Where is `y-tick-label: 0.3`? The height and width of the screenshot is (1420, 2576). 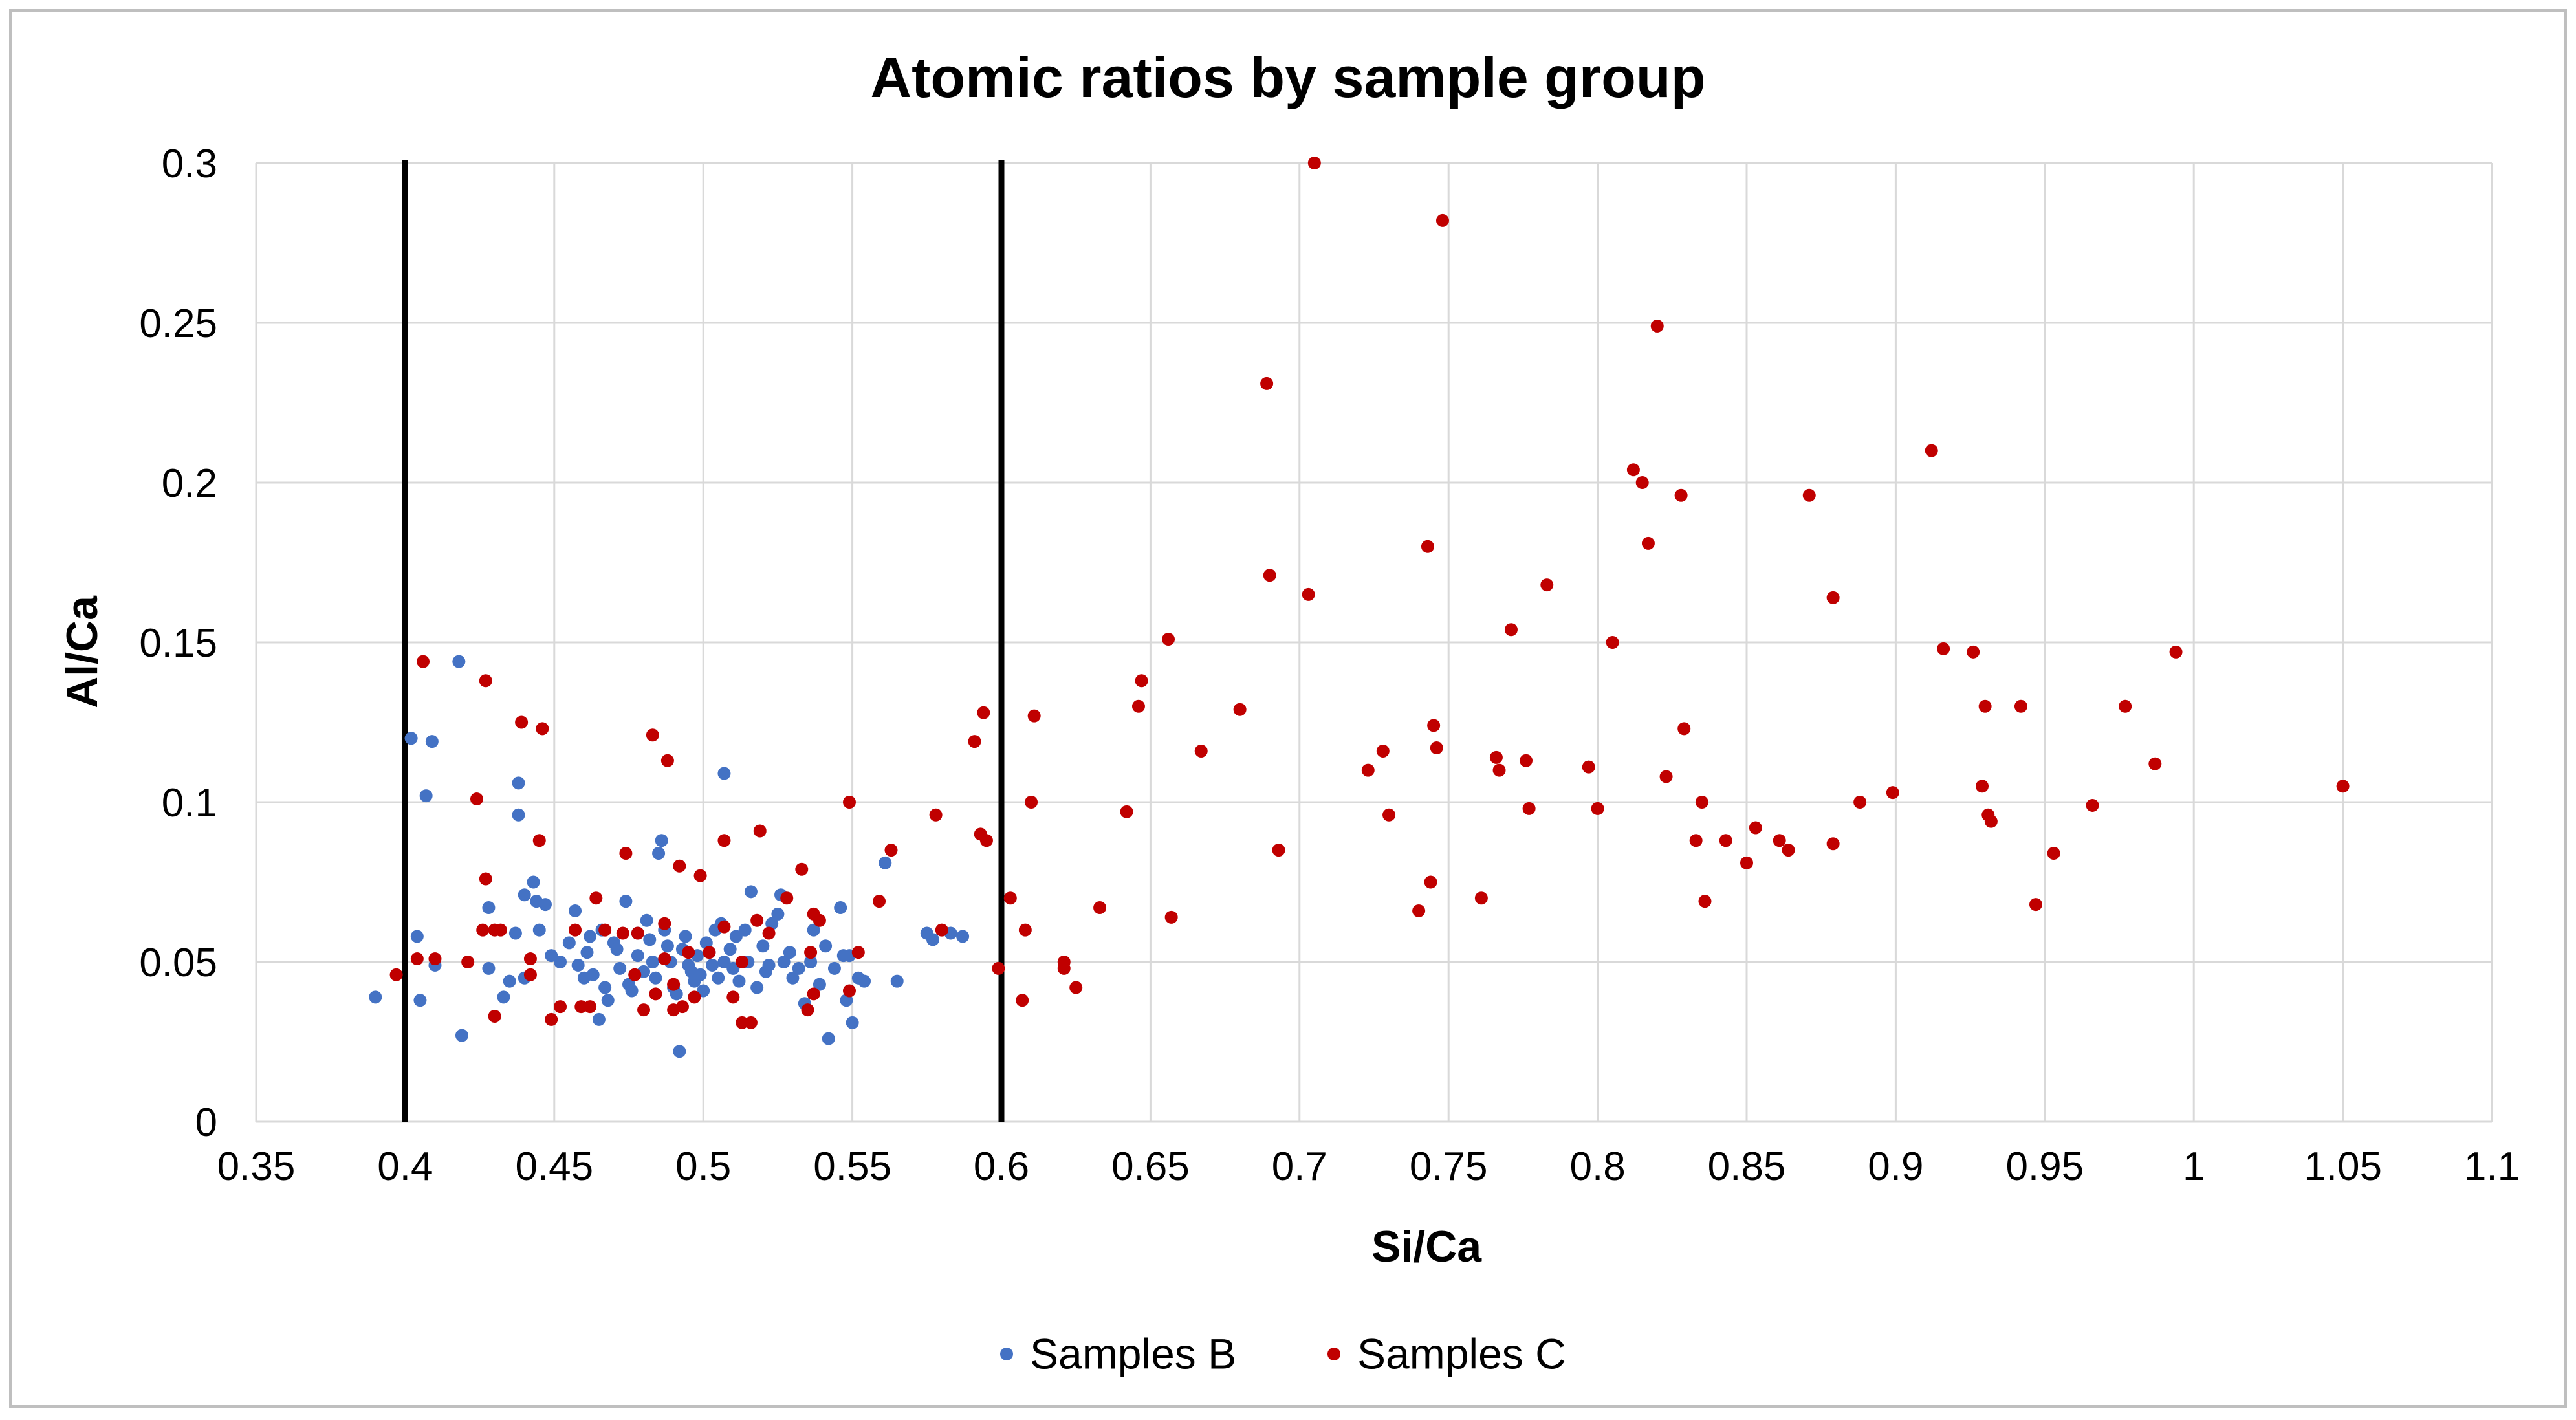
y-tick-label: 0.3 is located at coordinates (189, 164).